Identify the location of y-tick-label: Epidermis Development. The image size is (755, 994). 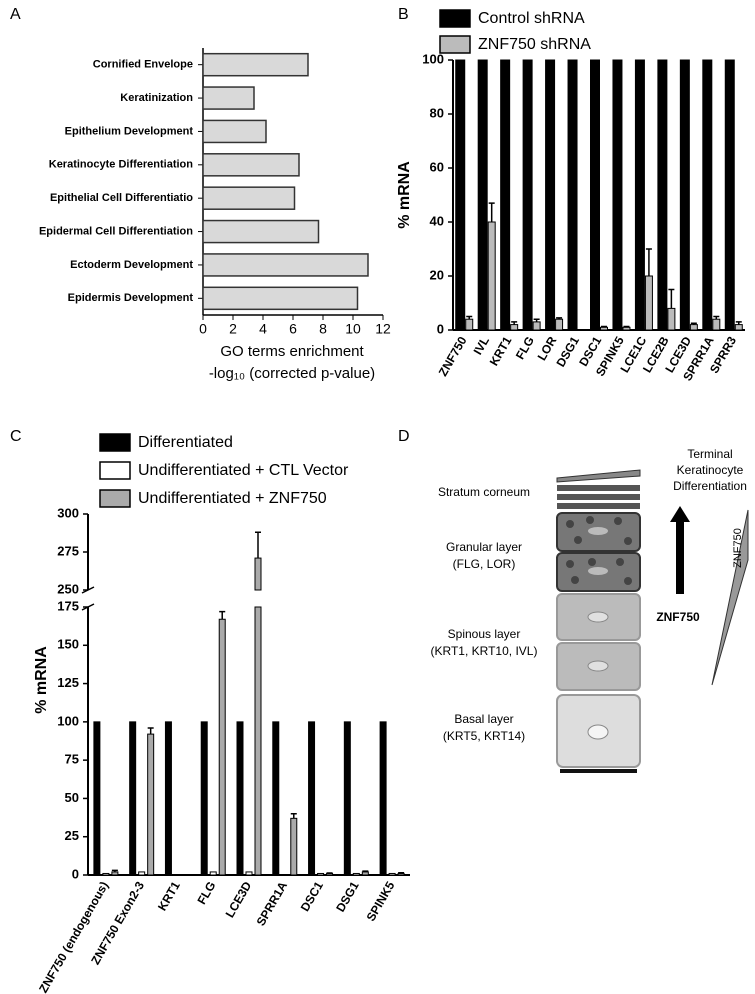
(131, 298).